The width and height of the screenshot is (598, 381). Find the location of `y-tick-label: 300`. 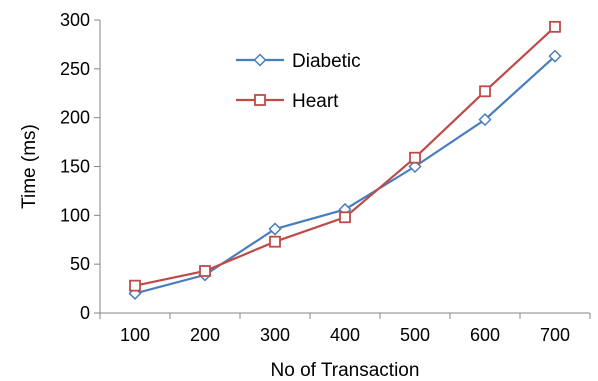

y-tick-label: 300 is located at coordinates (75, 20).